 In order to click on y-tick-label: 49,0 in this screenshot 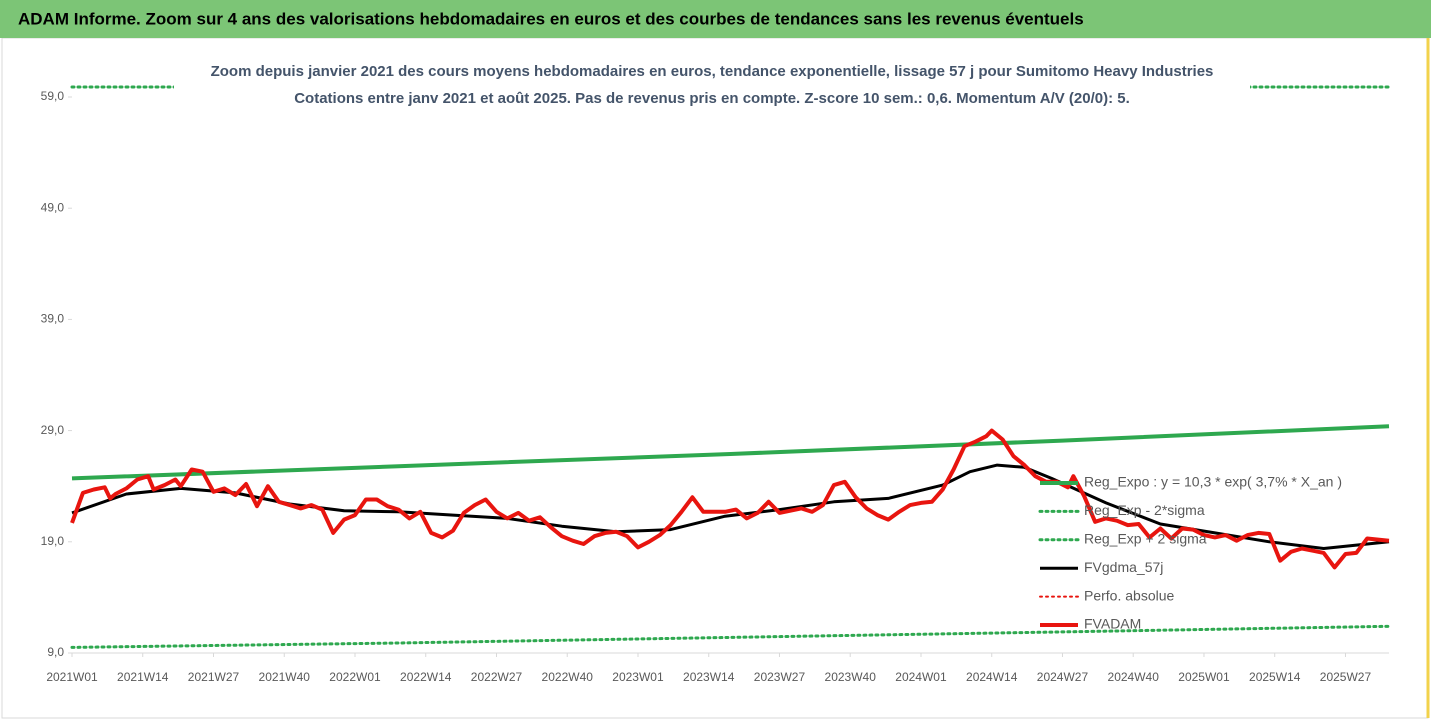, I will do `click(53, 207)`.